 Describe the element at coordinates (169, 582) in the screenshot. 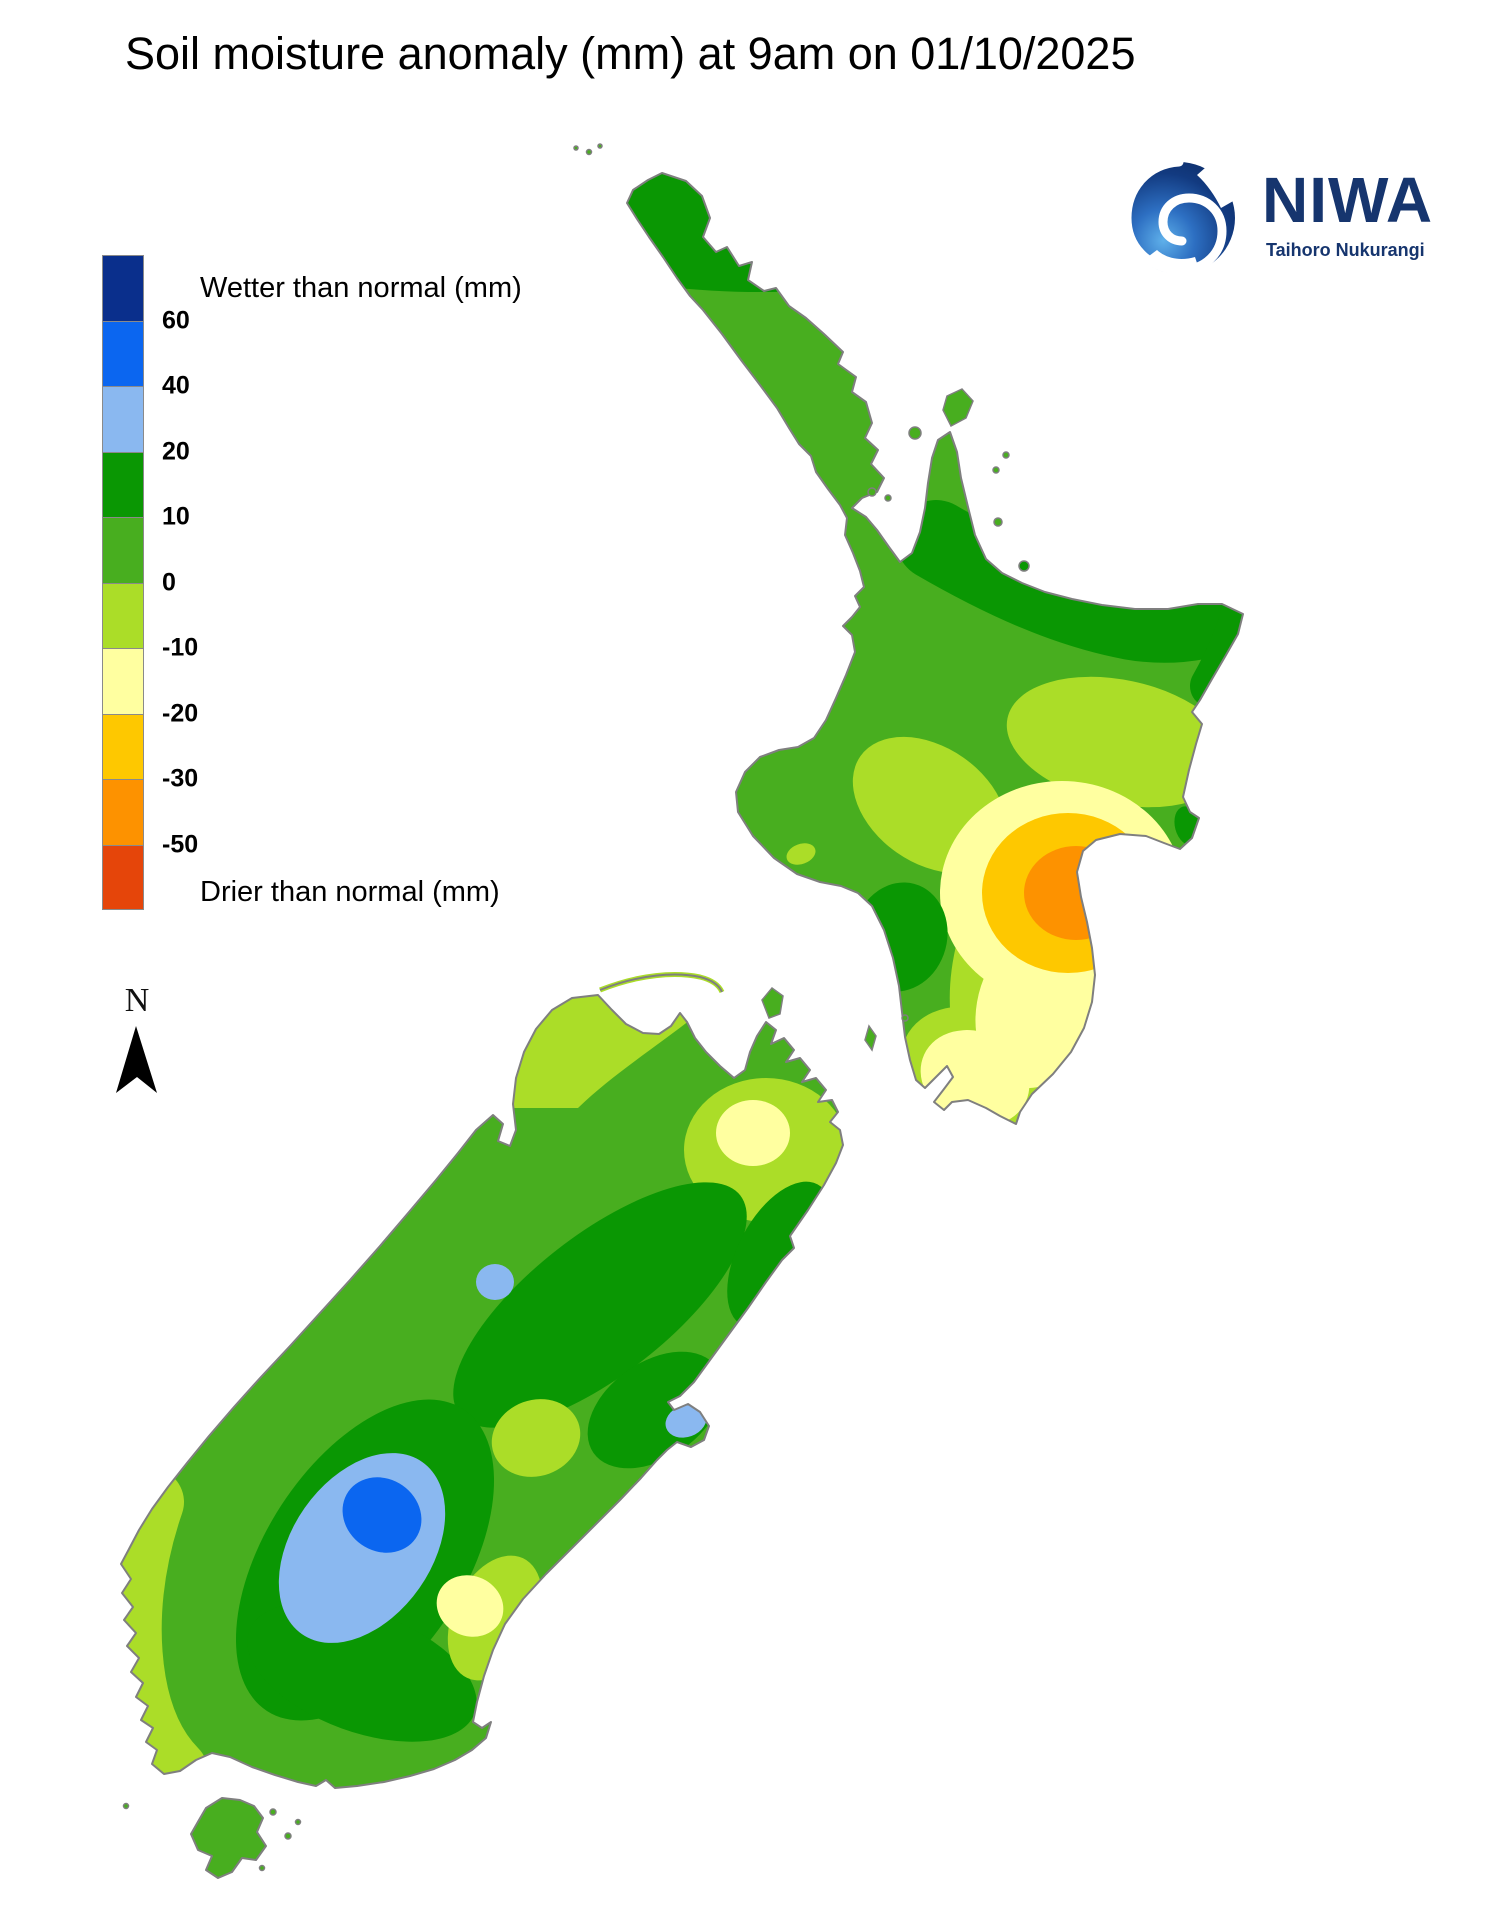

I see `legend-tick-label: 0` at that location.